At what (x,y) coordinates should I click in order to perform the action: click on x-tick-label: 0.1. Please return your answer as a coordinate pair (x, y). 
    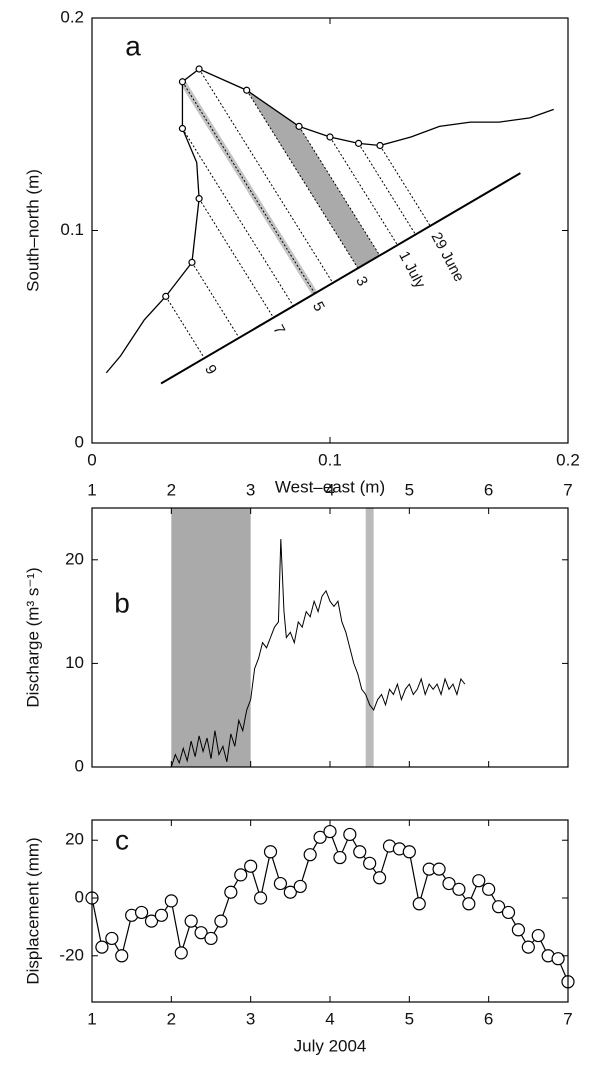
    Looking at the image, I should click on (330, 459).